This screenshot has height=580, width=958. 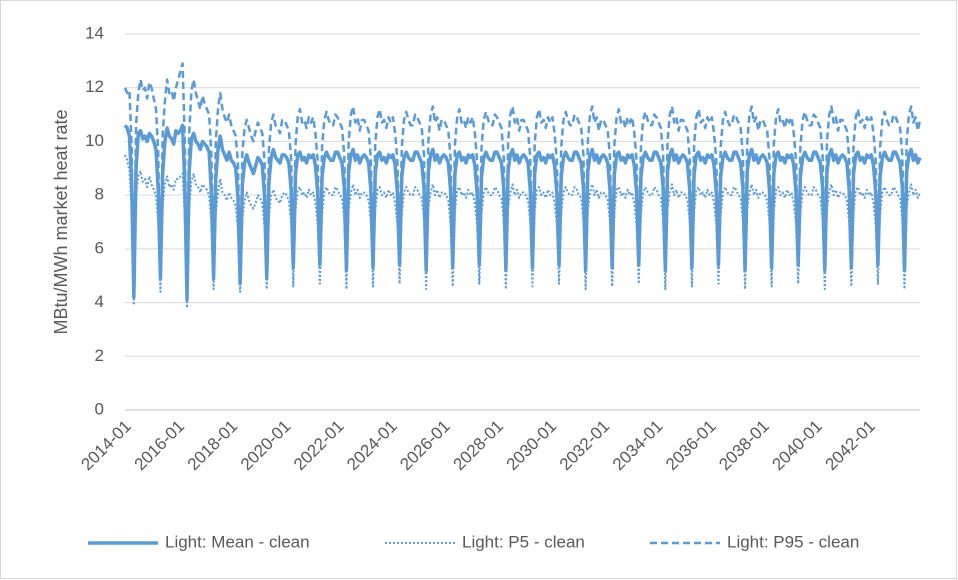 I want to click on y-tick-label: 4, so click(x=99, y=301).